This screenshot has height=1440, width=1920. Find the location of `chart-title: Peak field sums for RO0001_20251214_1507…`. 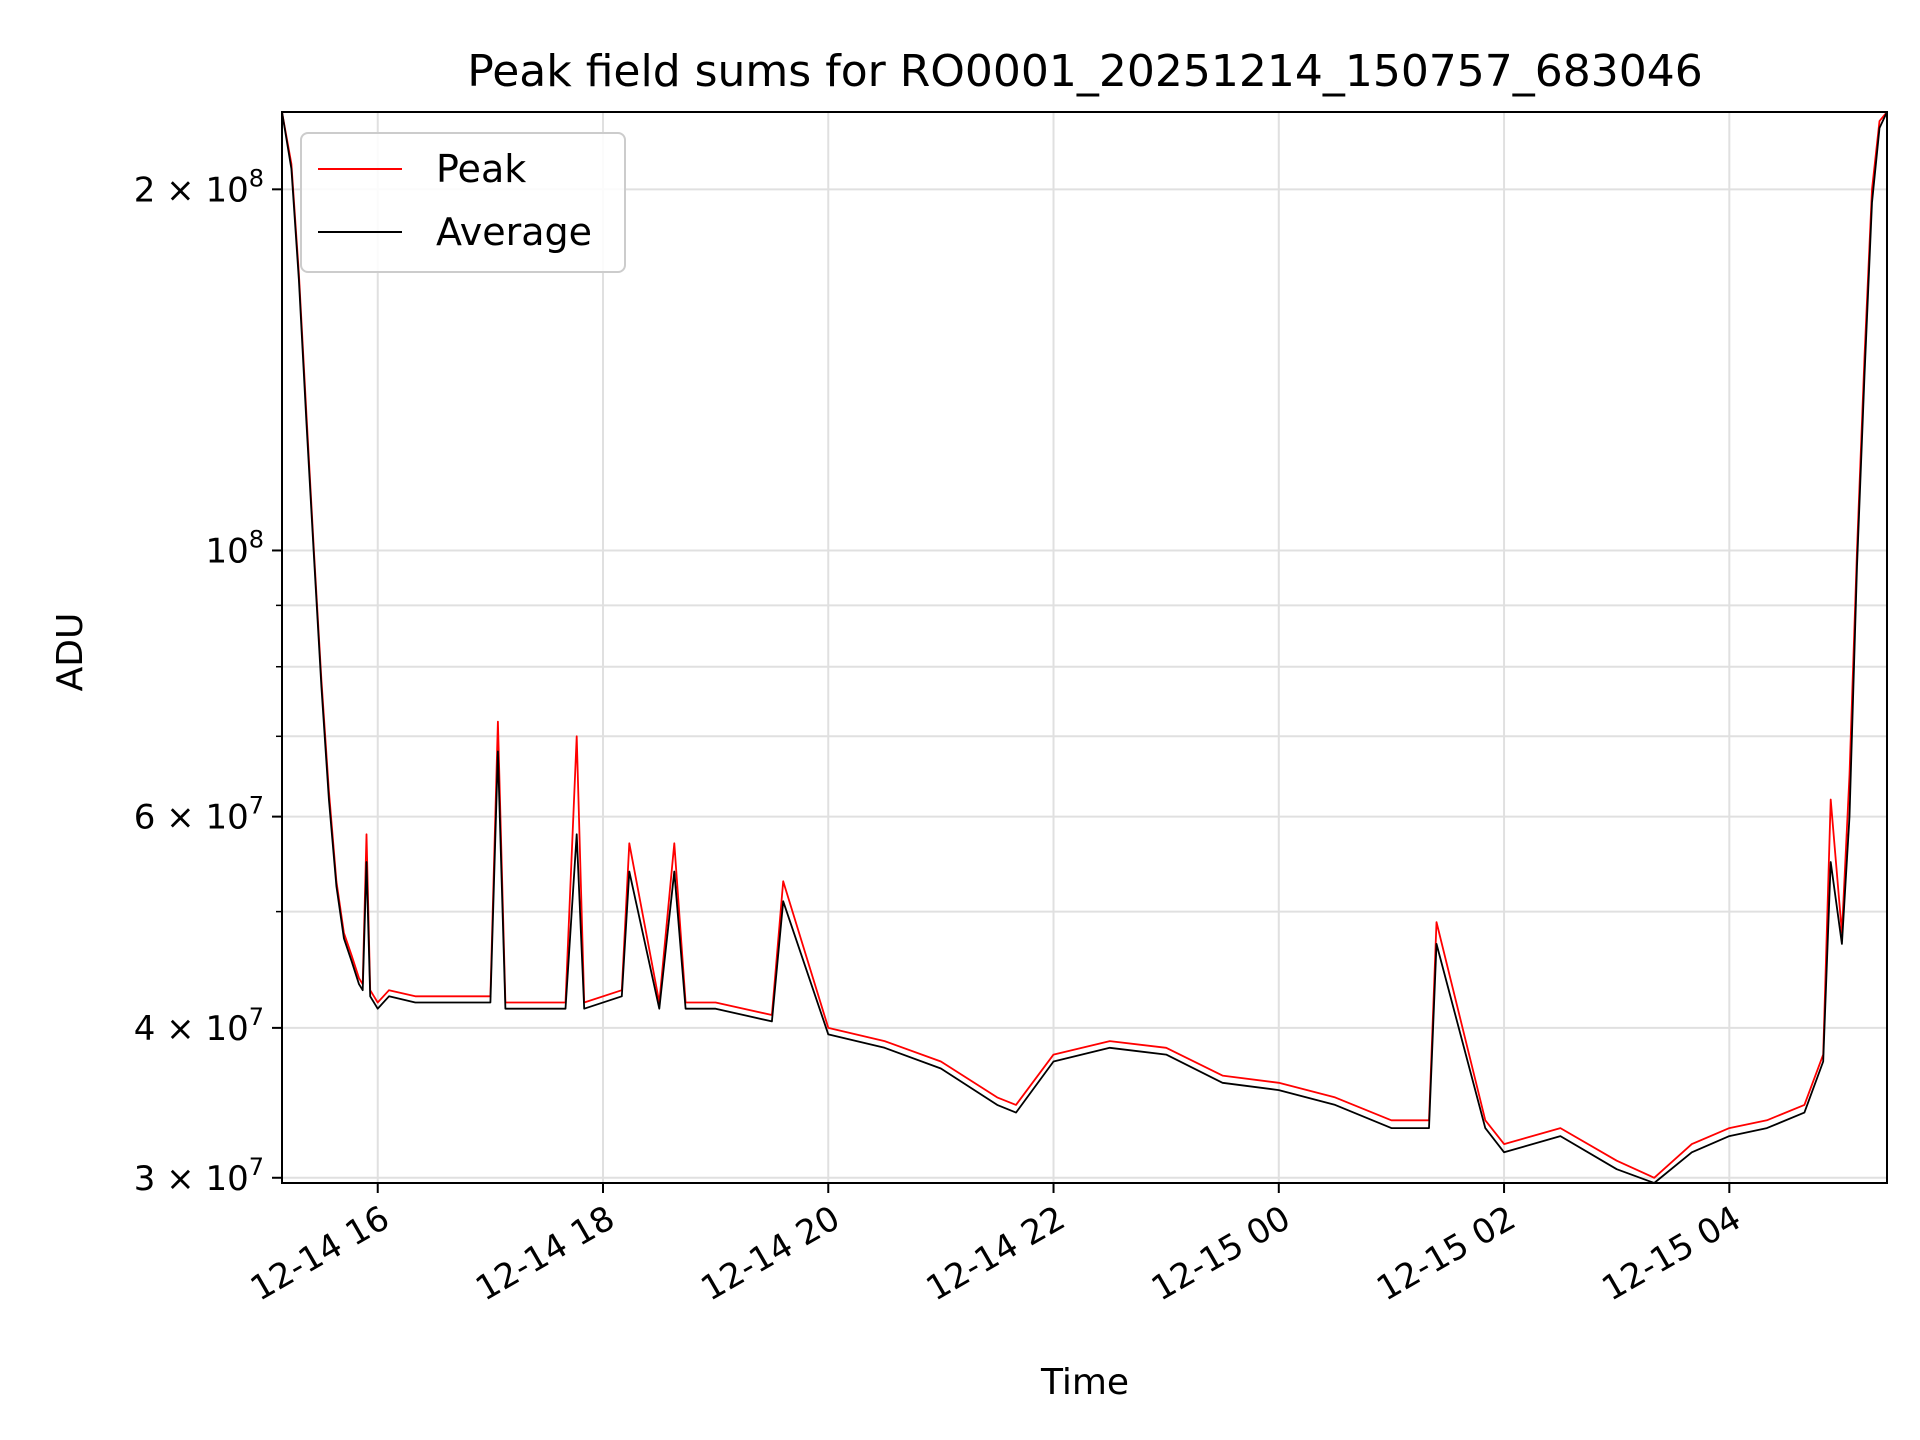

chart-title: Peak field sums for RO0001_20251214_1507… is located at coordinates (1085, 71).